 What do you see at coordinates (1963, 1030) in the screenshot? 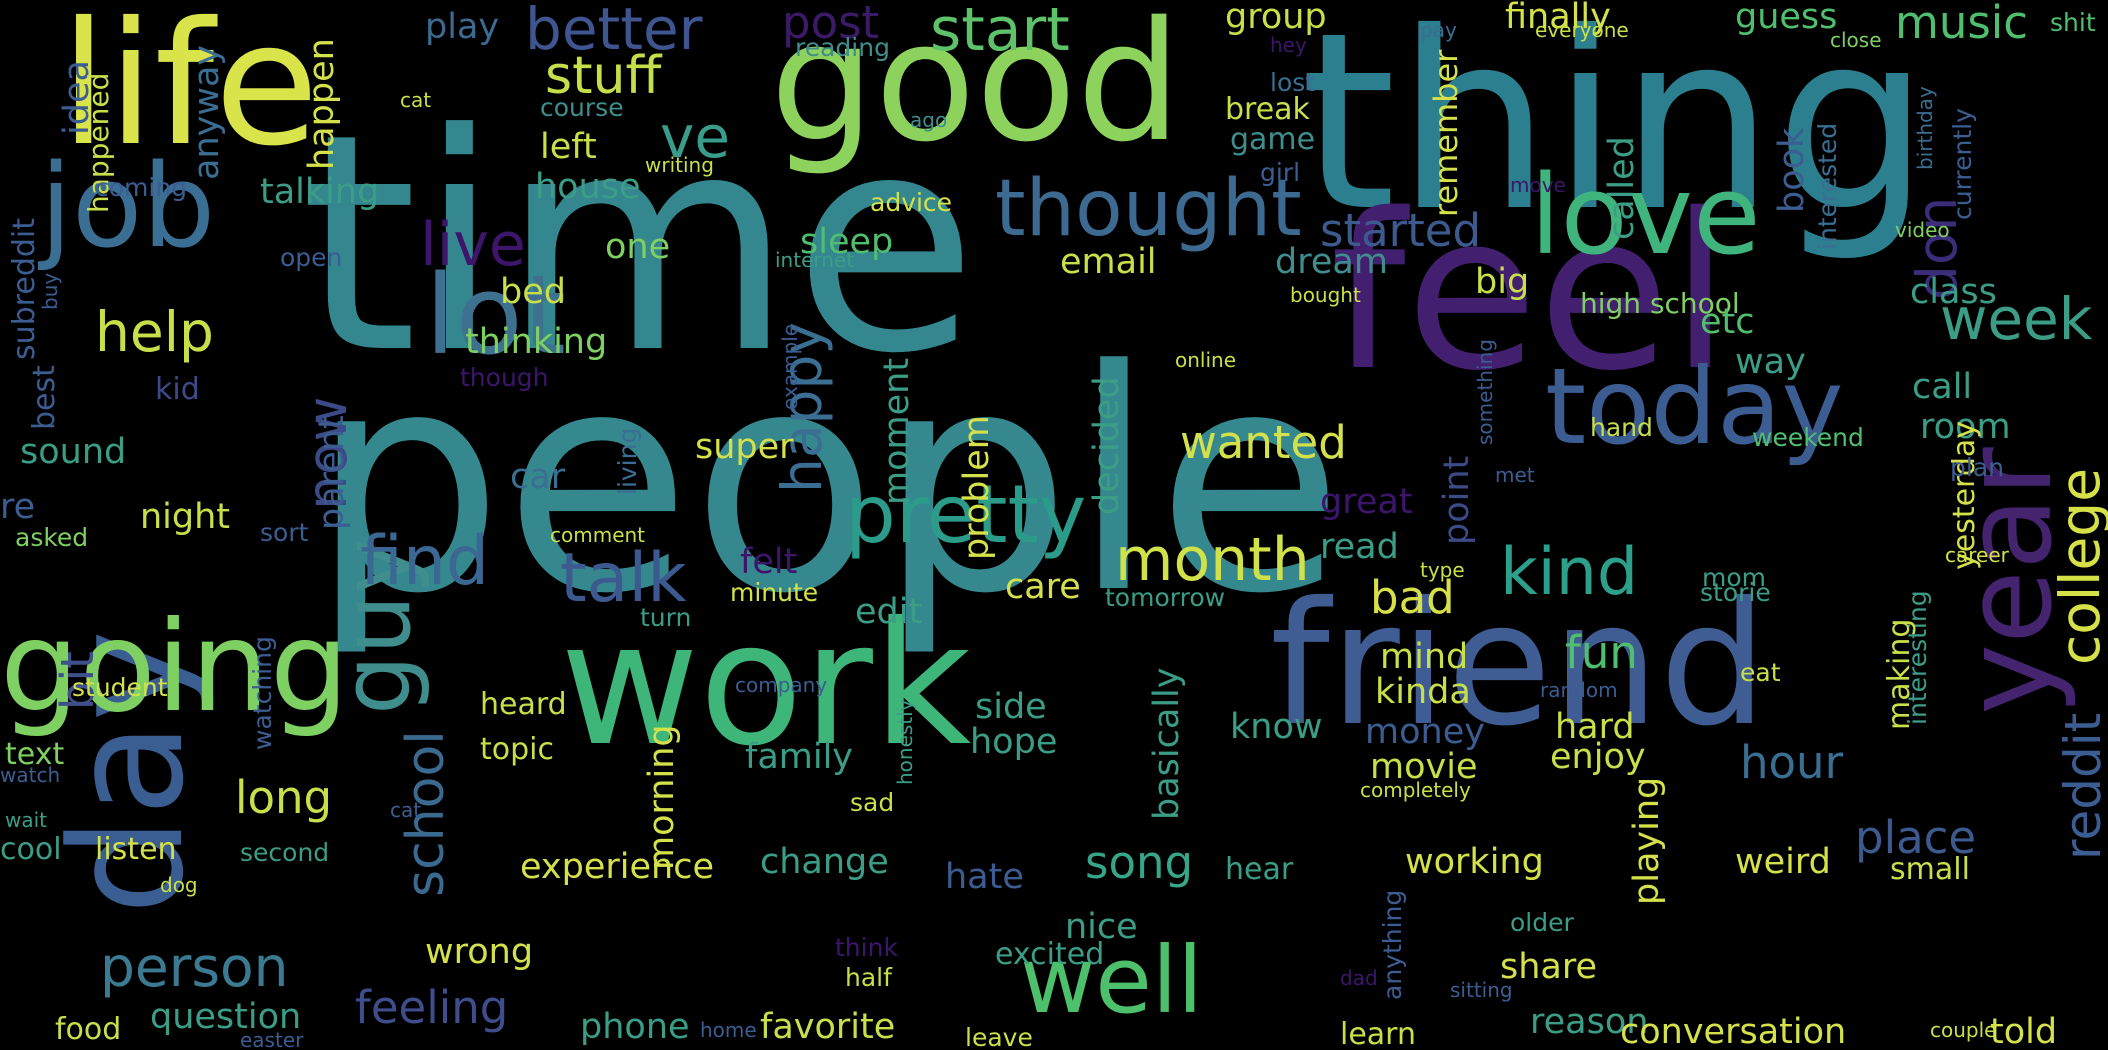
I see `word-couple: couple` at bounding box center [1963, 1030].